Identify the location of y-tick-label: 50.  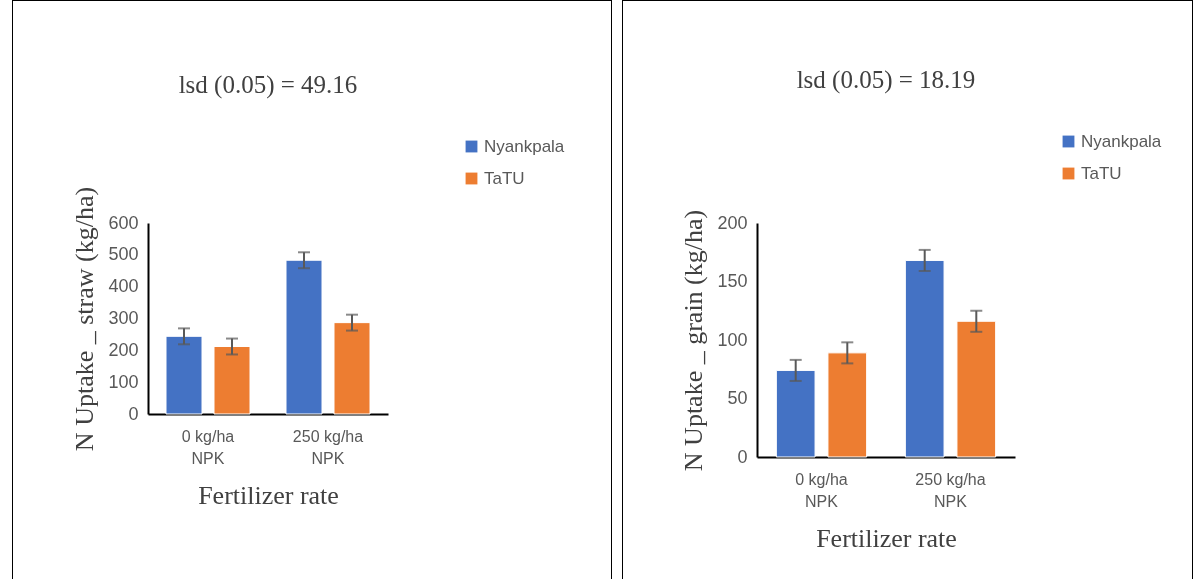
(737, 398).